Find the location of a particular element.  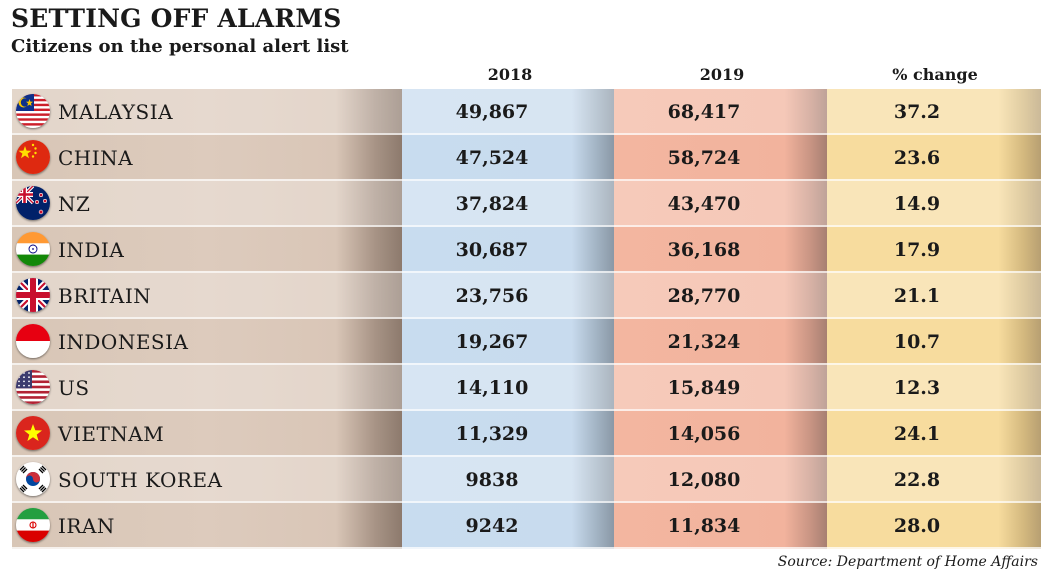

value-pct-change: 12.3 is located at coordinates (917, 388).